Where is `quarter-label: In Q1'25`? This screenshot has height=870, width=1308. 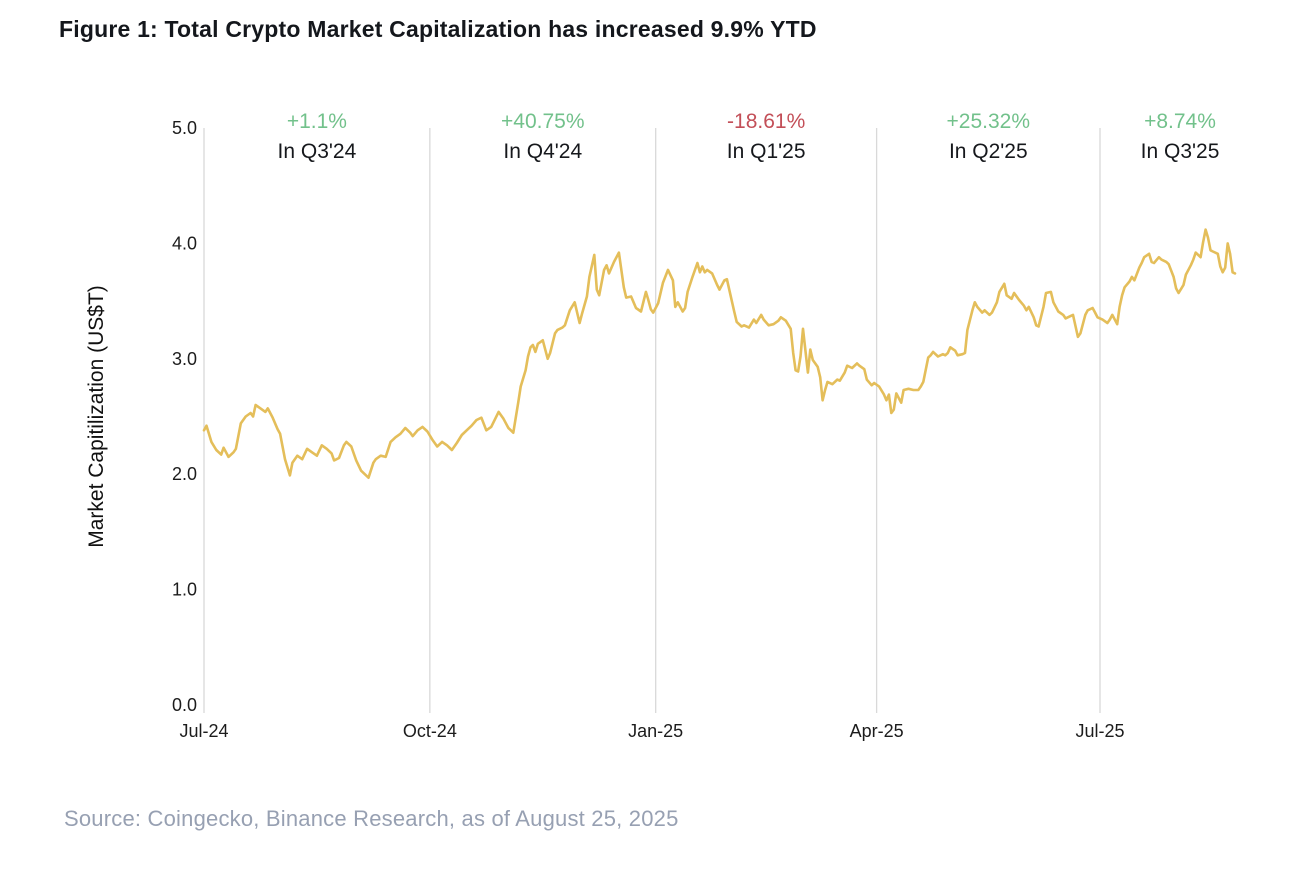
quarter-label: In Q1'25 is located at coordinates (766, 151).